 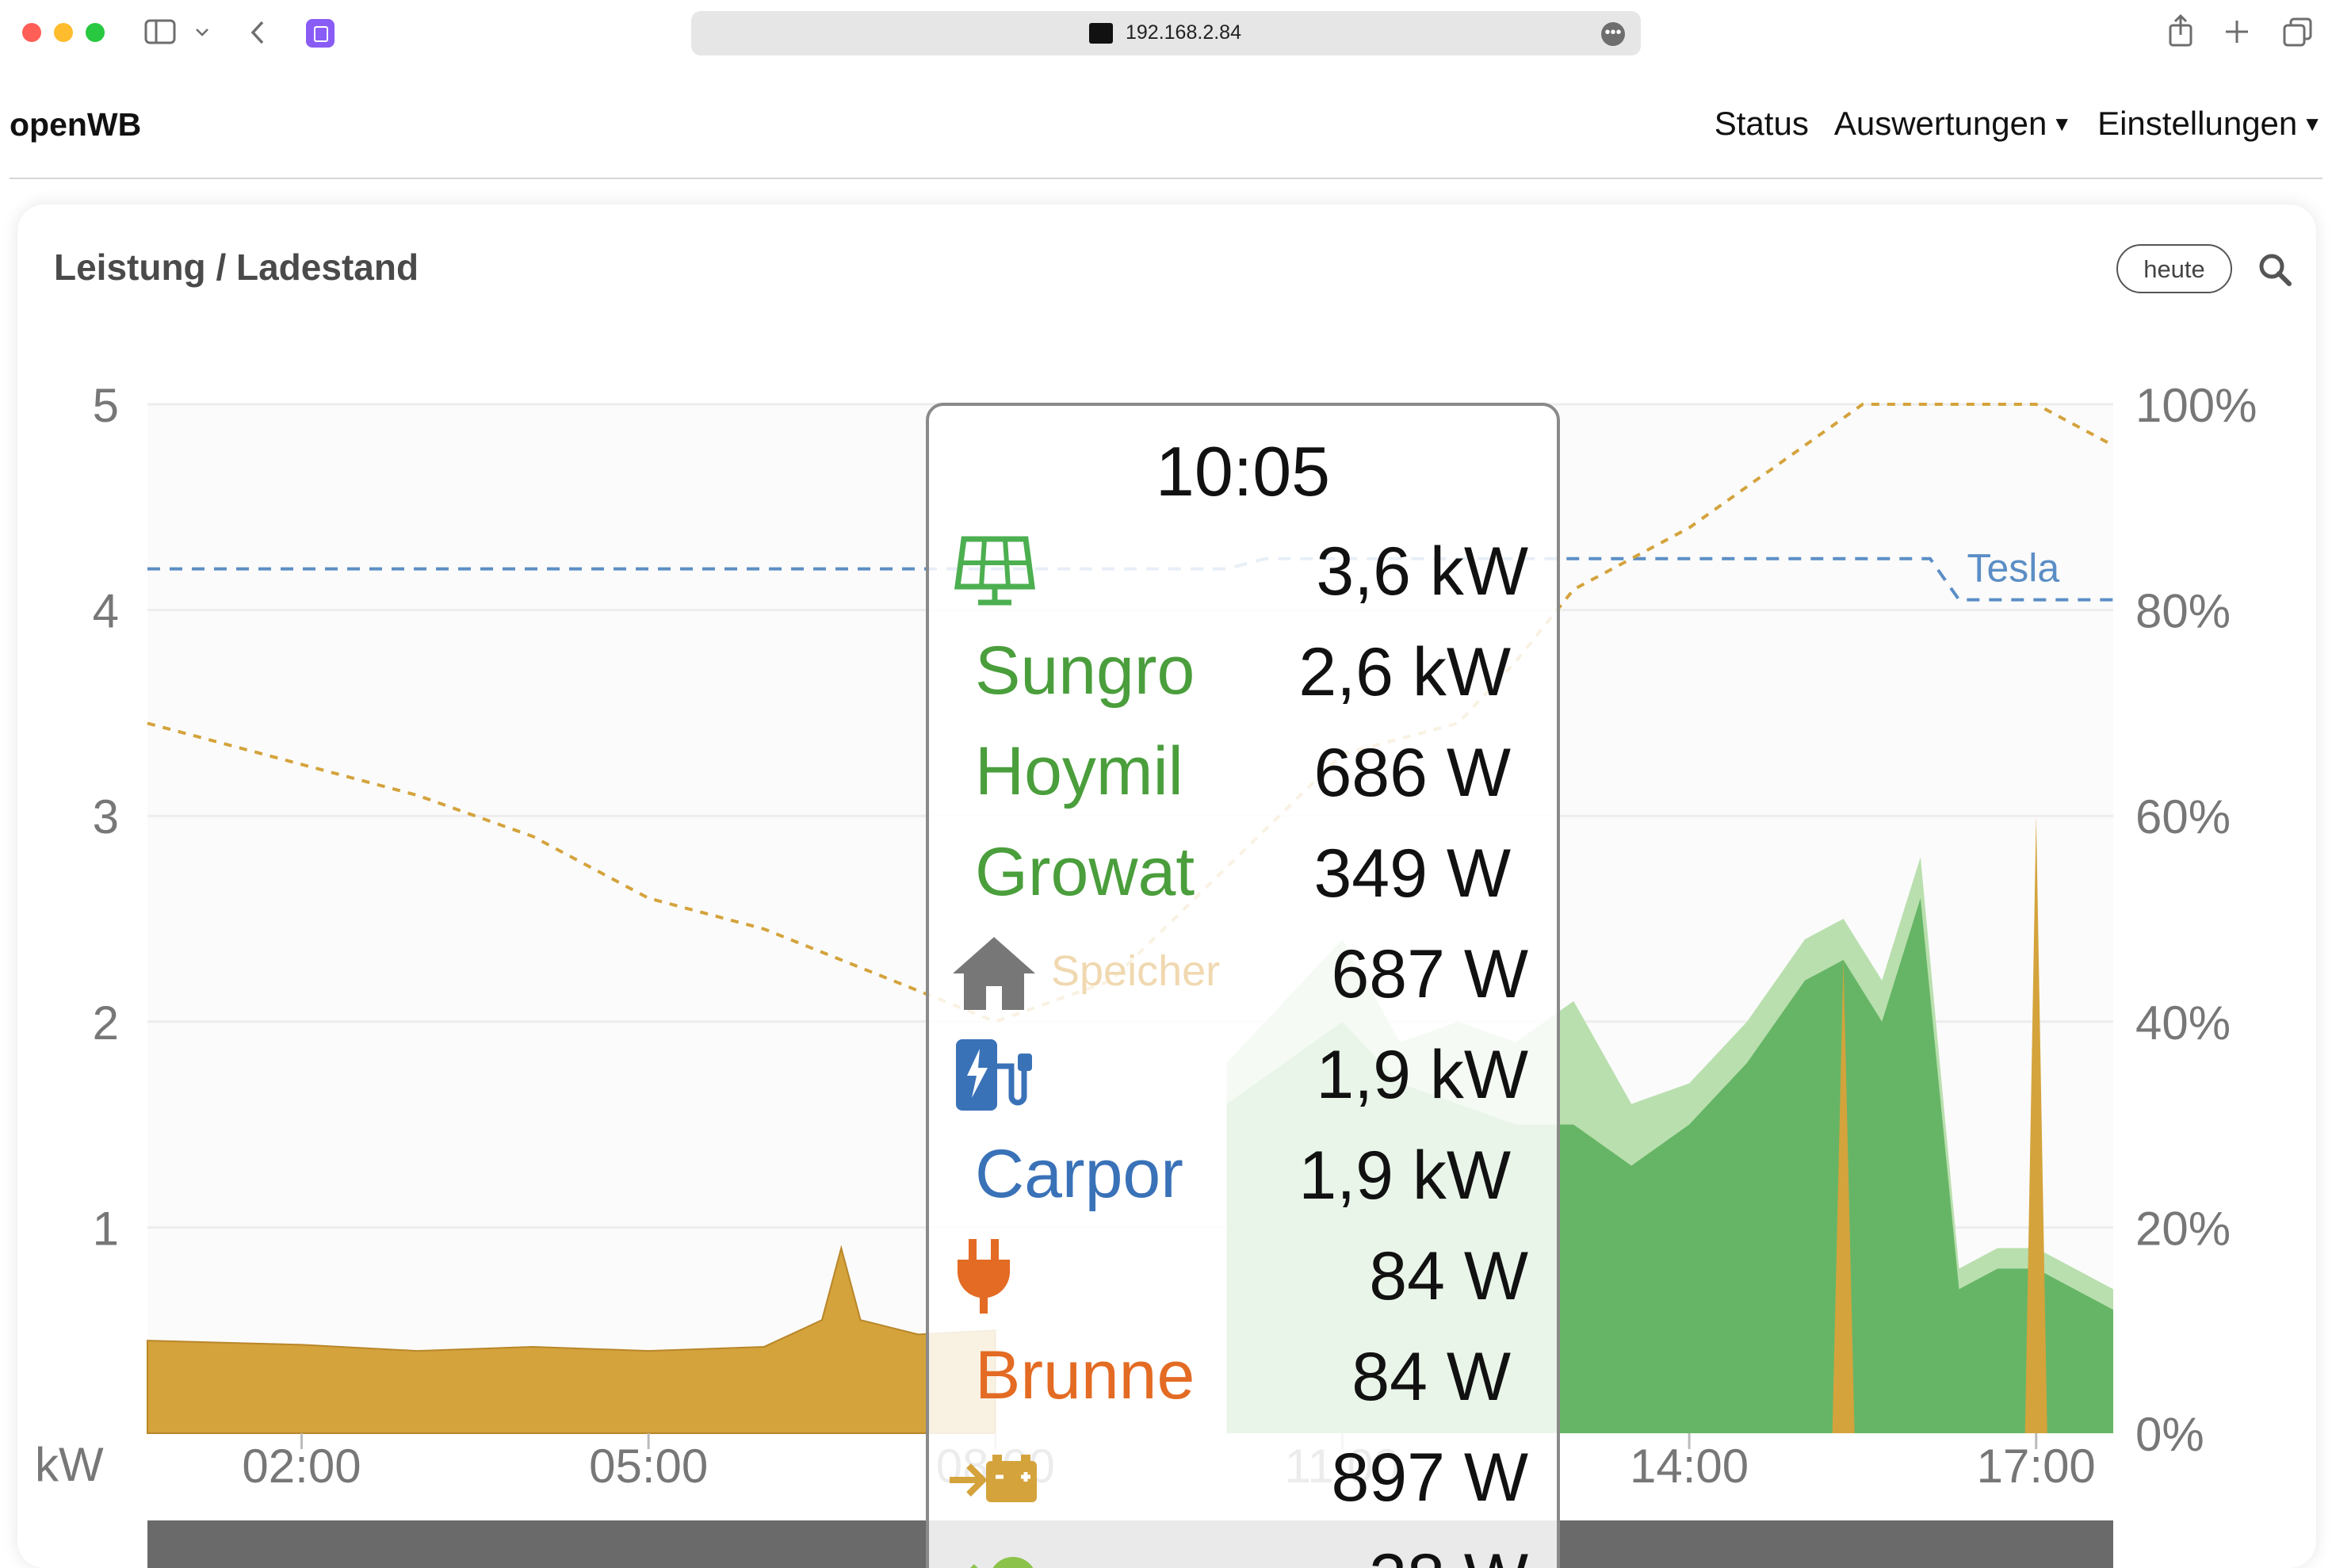 What do you see at coordinates (106, 611) in the screenshot?
I see `y-tick-label: 4` at bounding box center [106, 611].